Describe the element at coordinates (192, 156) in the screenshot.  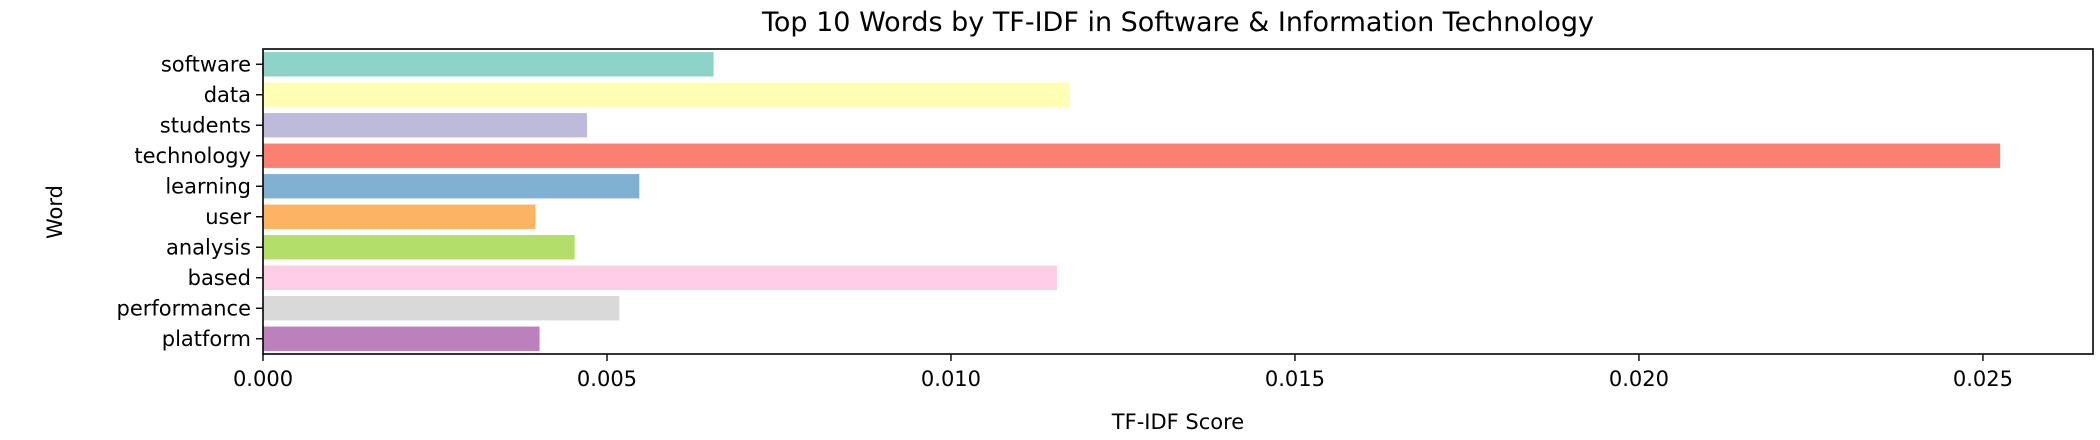
I see `y-tick-label: technology` at that location.